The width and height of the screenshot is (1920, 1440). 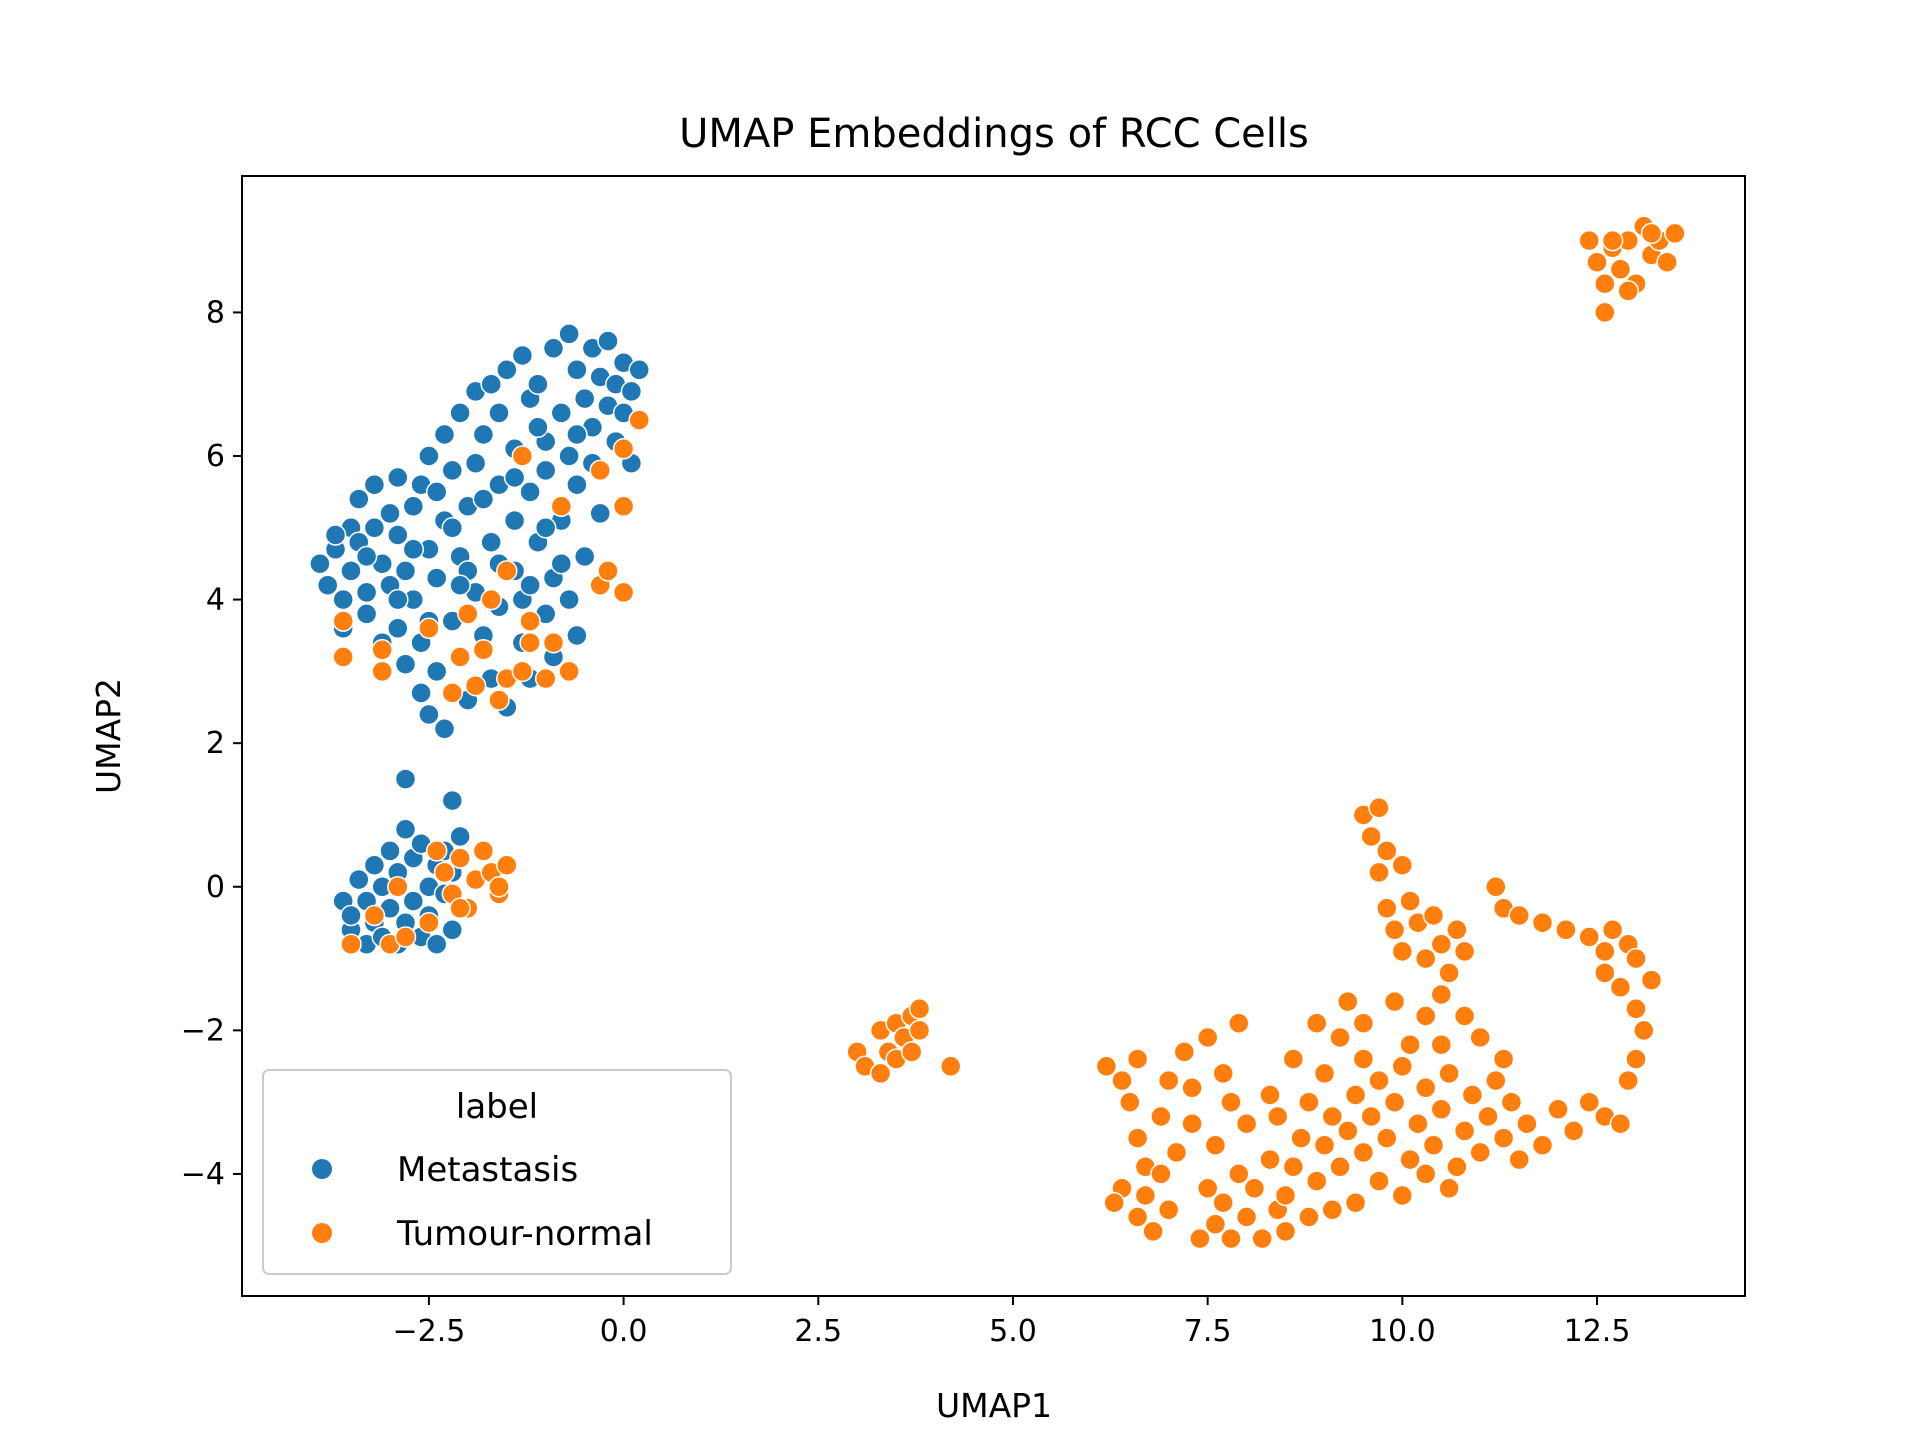 I want to click on legend-label-metastasis: Metastasis, so click(x=487, y=1170).